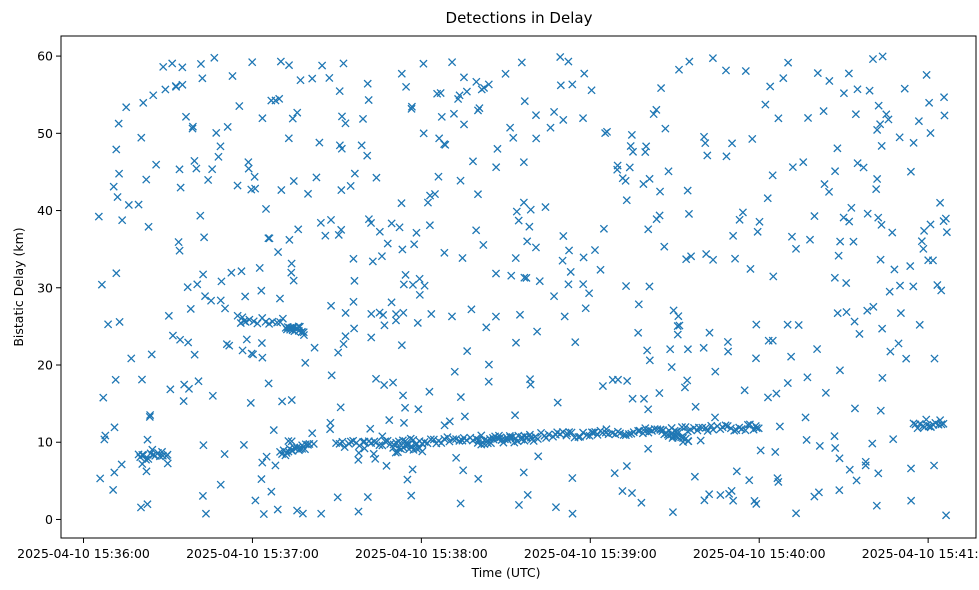  What do you see at coordinates (920, 553) in the screenshot?
I see `x-tick-label: 2025-04-10 15:41:00` at bounding box center [920, 553].